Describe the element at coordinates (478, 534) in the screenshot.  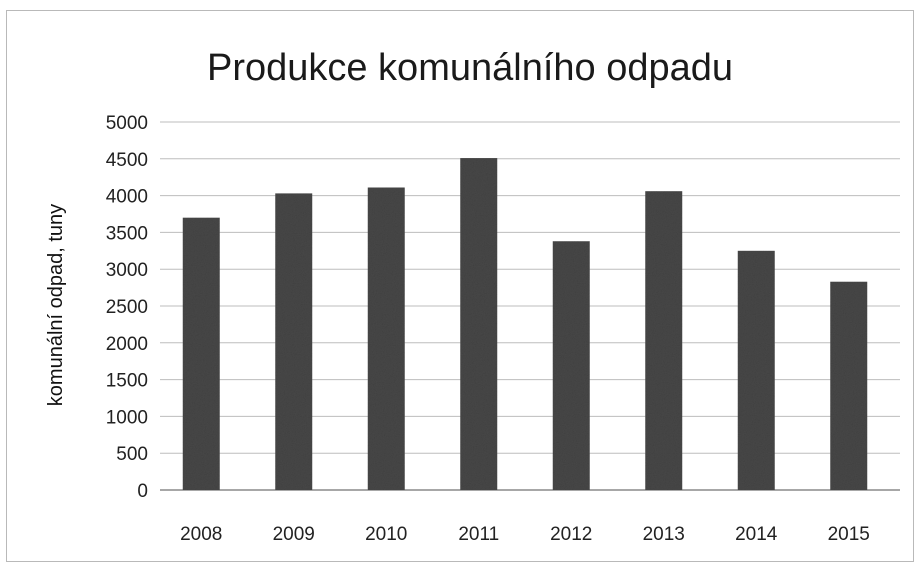
I see `x-tick-label: 2011` at that location.